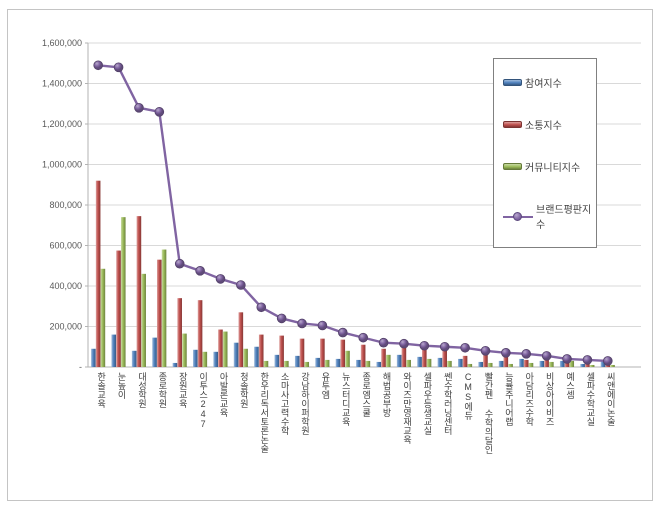 The image size is (660, 509). Describe the element at coordinates (610, 399) in the screenshot. I see `x-axis-label-26: 씨앤에이논술` at that location.